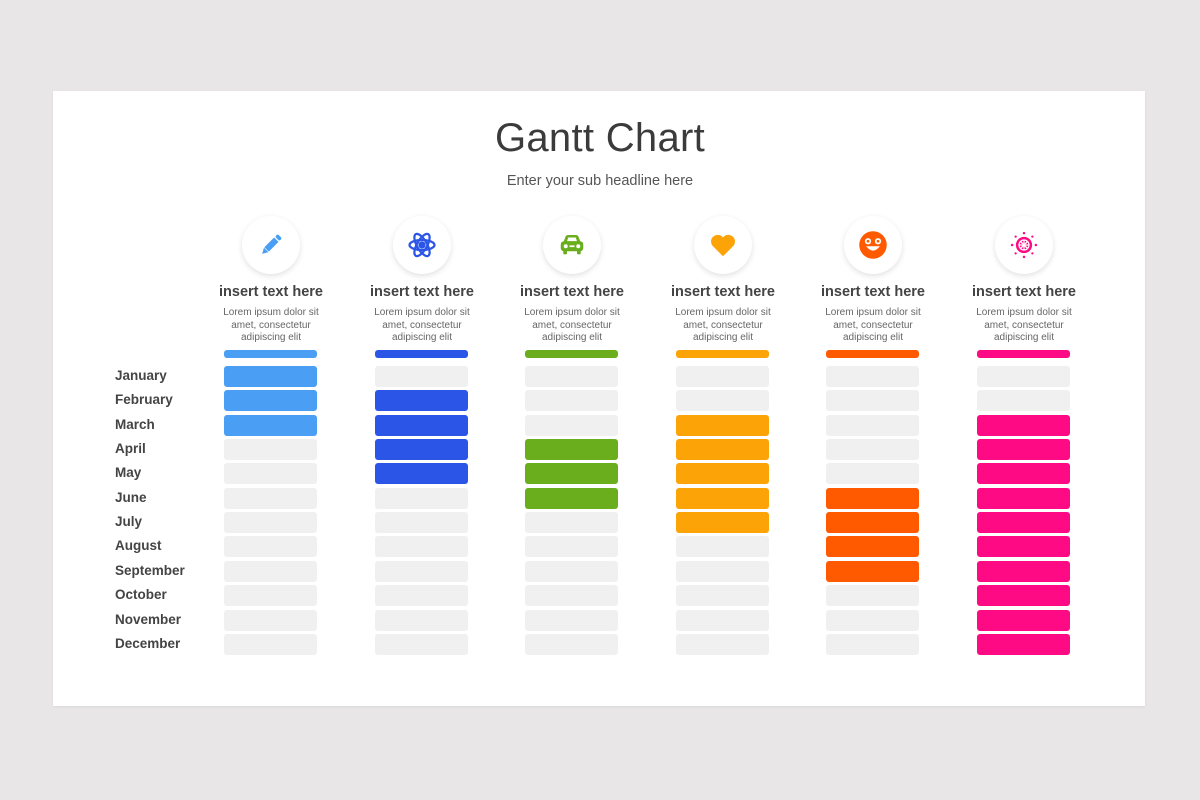 The width and height of the screenshot is (1200, 800). What do you see at coordinates (130, 449) in the screenshot?
I see `month-label-april: April` at bounding box center [130, 449].